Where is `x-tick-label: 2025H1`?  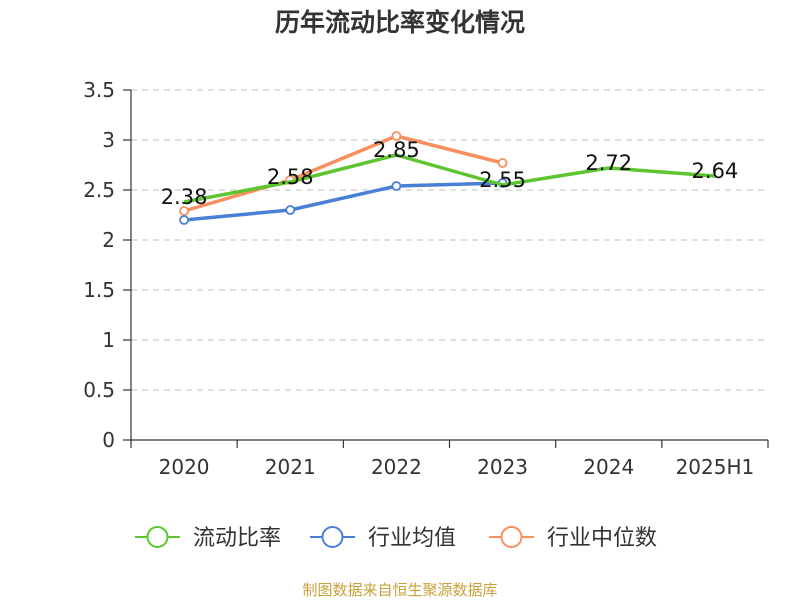 x-tick-label: 2025H1 is located at coordinates (715, 467).